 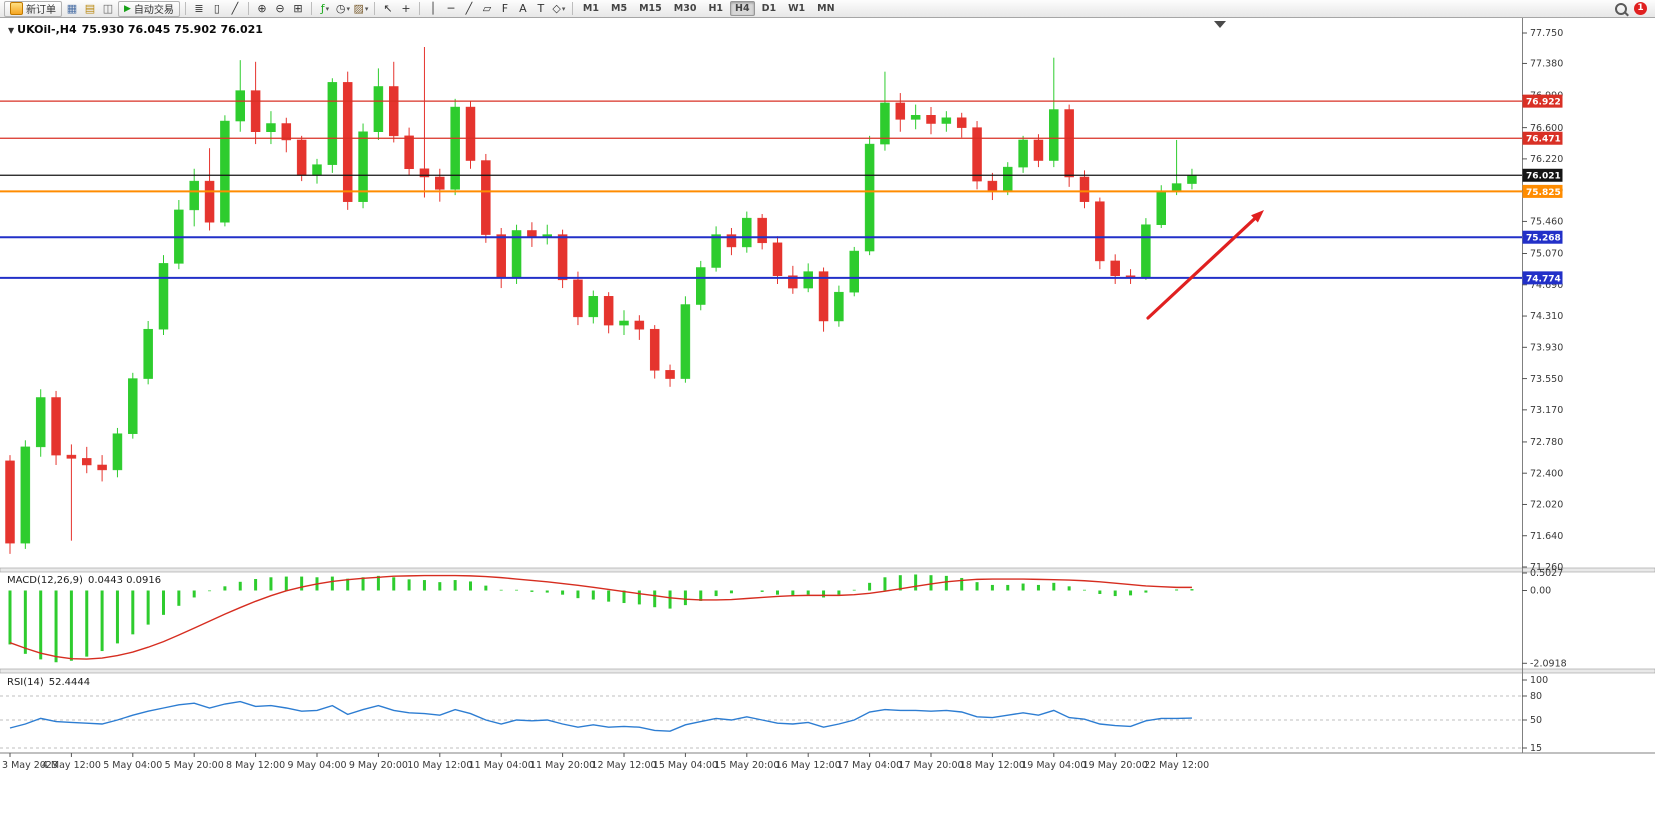 What do you see at coordinates (1546, 473) in the screenshot?
I see `price-tick-label: 72.400` at bounding box center [1546, 473].